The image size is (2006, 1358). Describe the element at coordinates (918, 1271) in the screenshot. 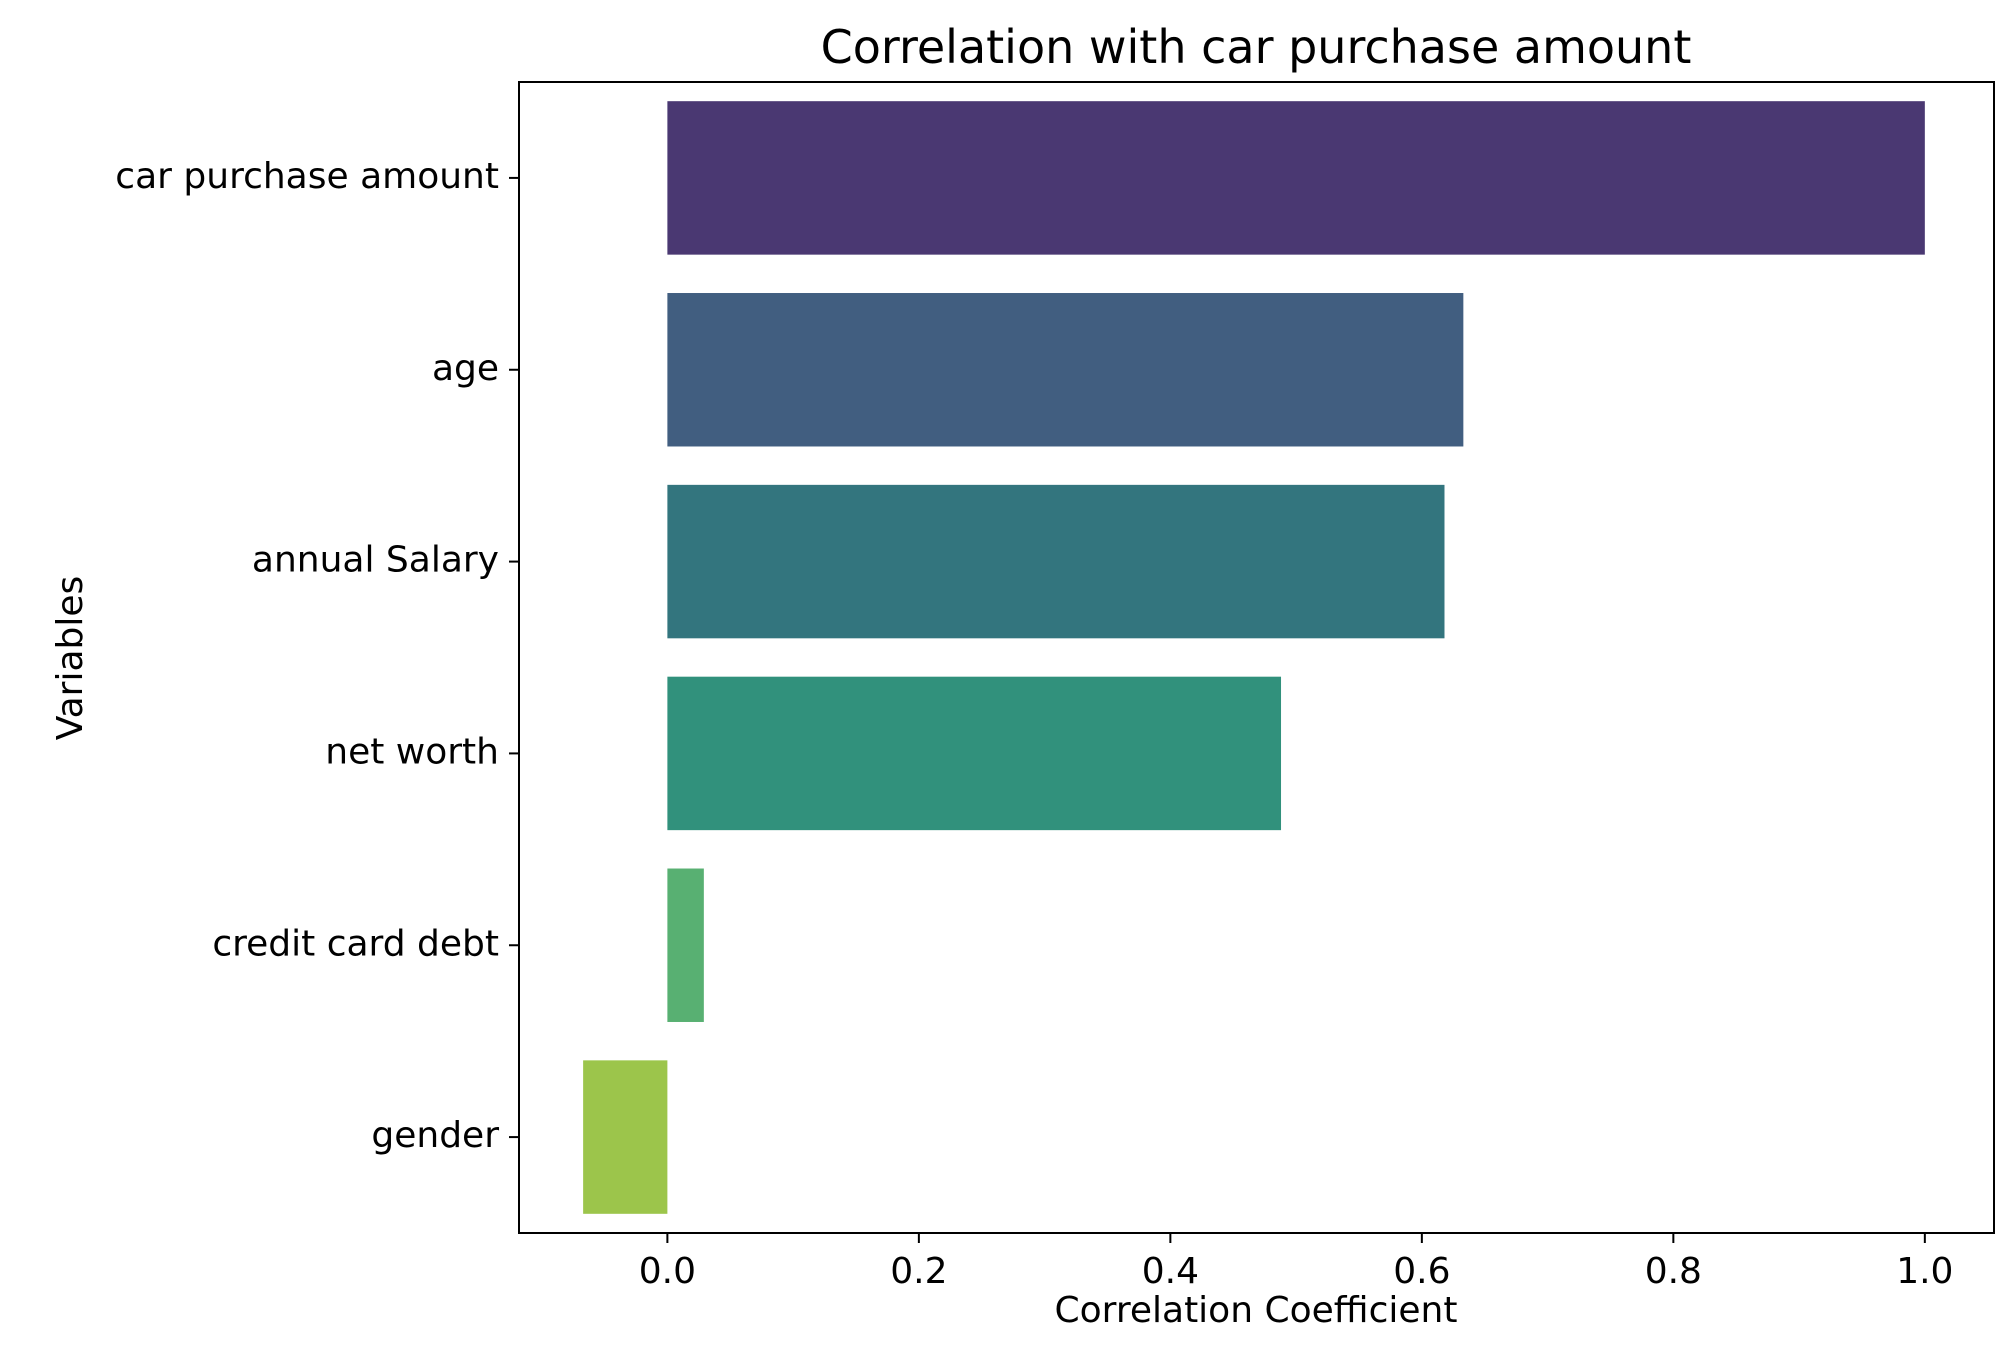

I see `x-tick-label: 0.2` at that location.